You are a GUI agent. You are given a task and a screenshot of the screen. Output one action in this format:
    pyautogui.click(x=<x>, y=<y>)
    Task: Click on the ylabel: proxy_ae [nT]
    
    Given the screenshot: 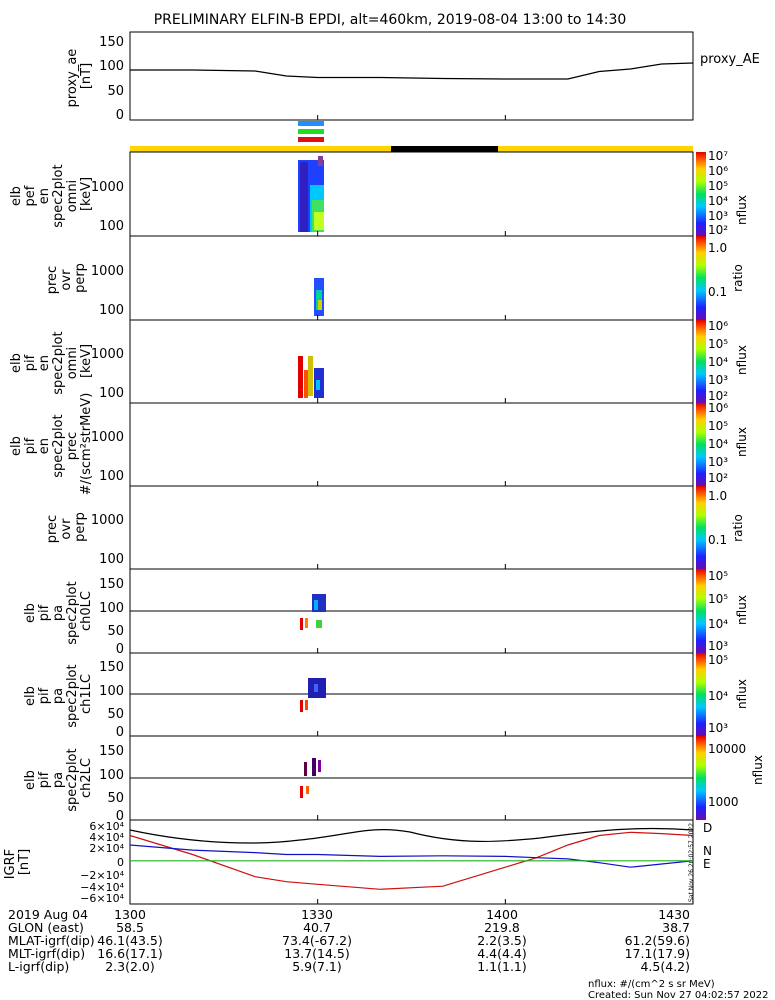 What is the action you would take?
    pyautogui.click(x=79, y=76)
    